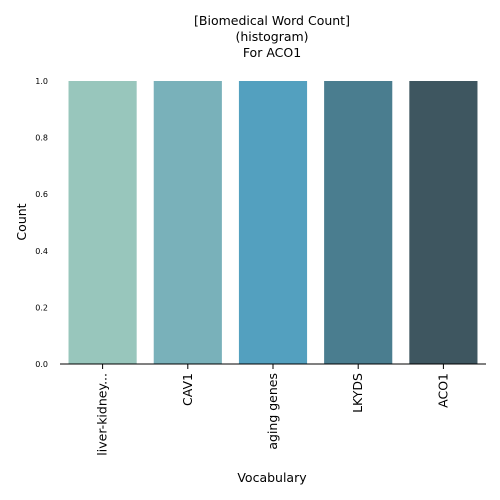 Image resolution: width=500 pixels, height=500 pixels. I want to click on x-axis-ticks: liver-kidney... CAV1 aging genes LKYDS ACO1, so click(272, 410).